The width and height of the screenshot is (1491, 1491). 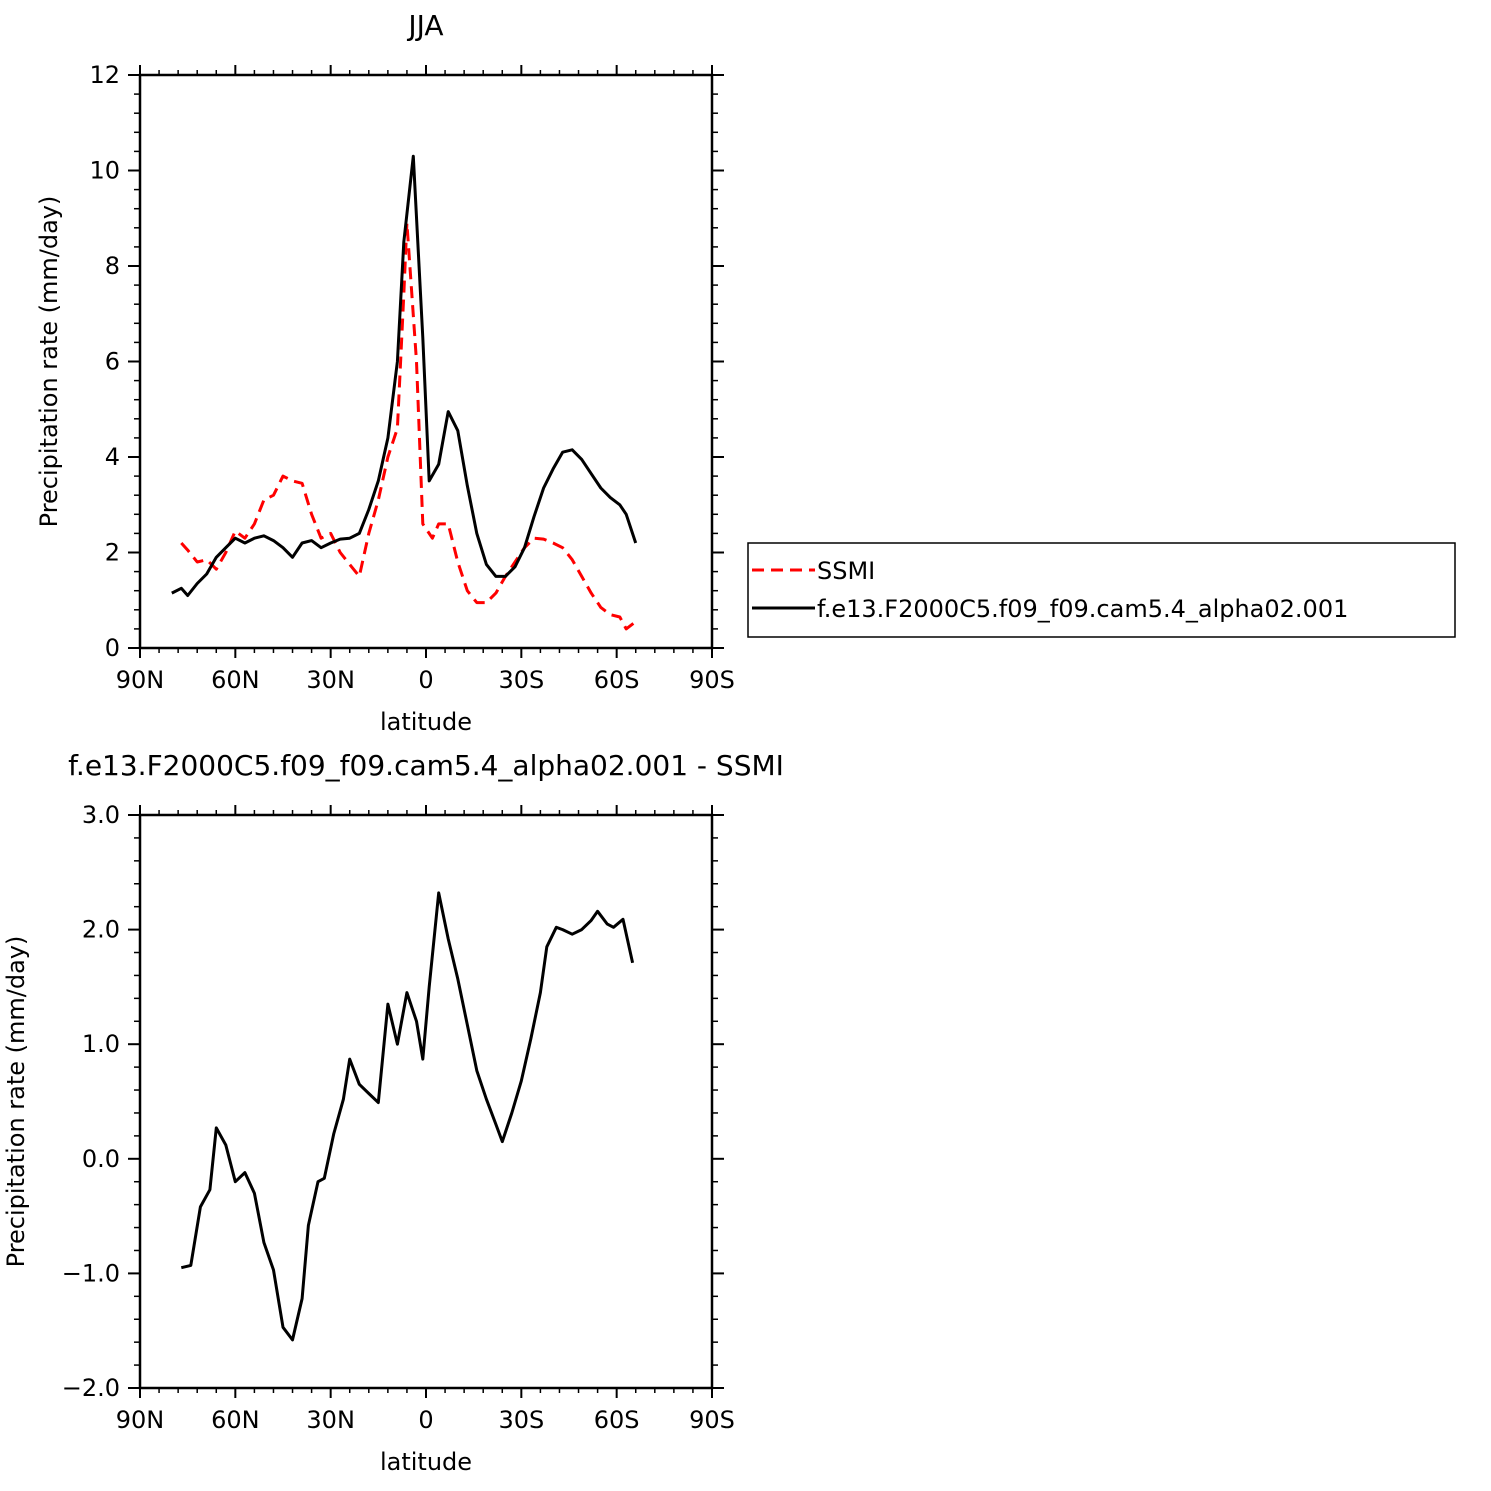 What do you see at coordinates (112, 553) in the screenshot?
I see `y-tick-label: 2` at bounding box center [112, 553].